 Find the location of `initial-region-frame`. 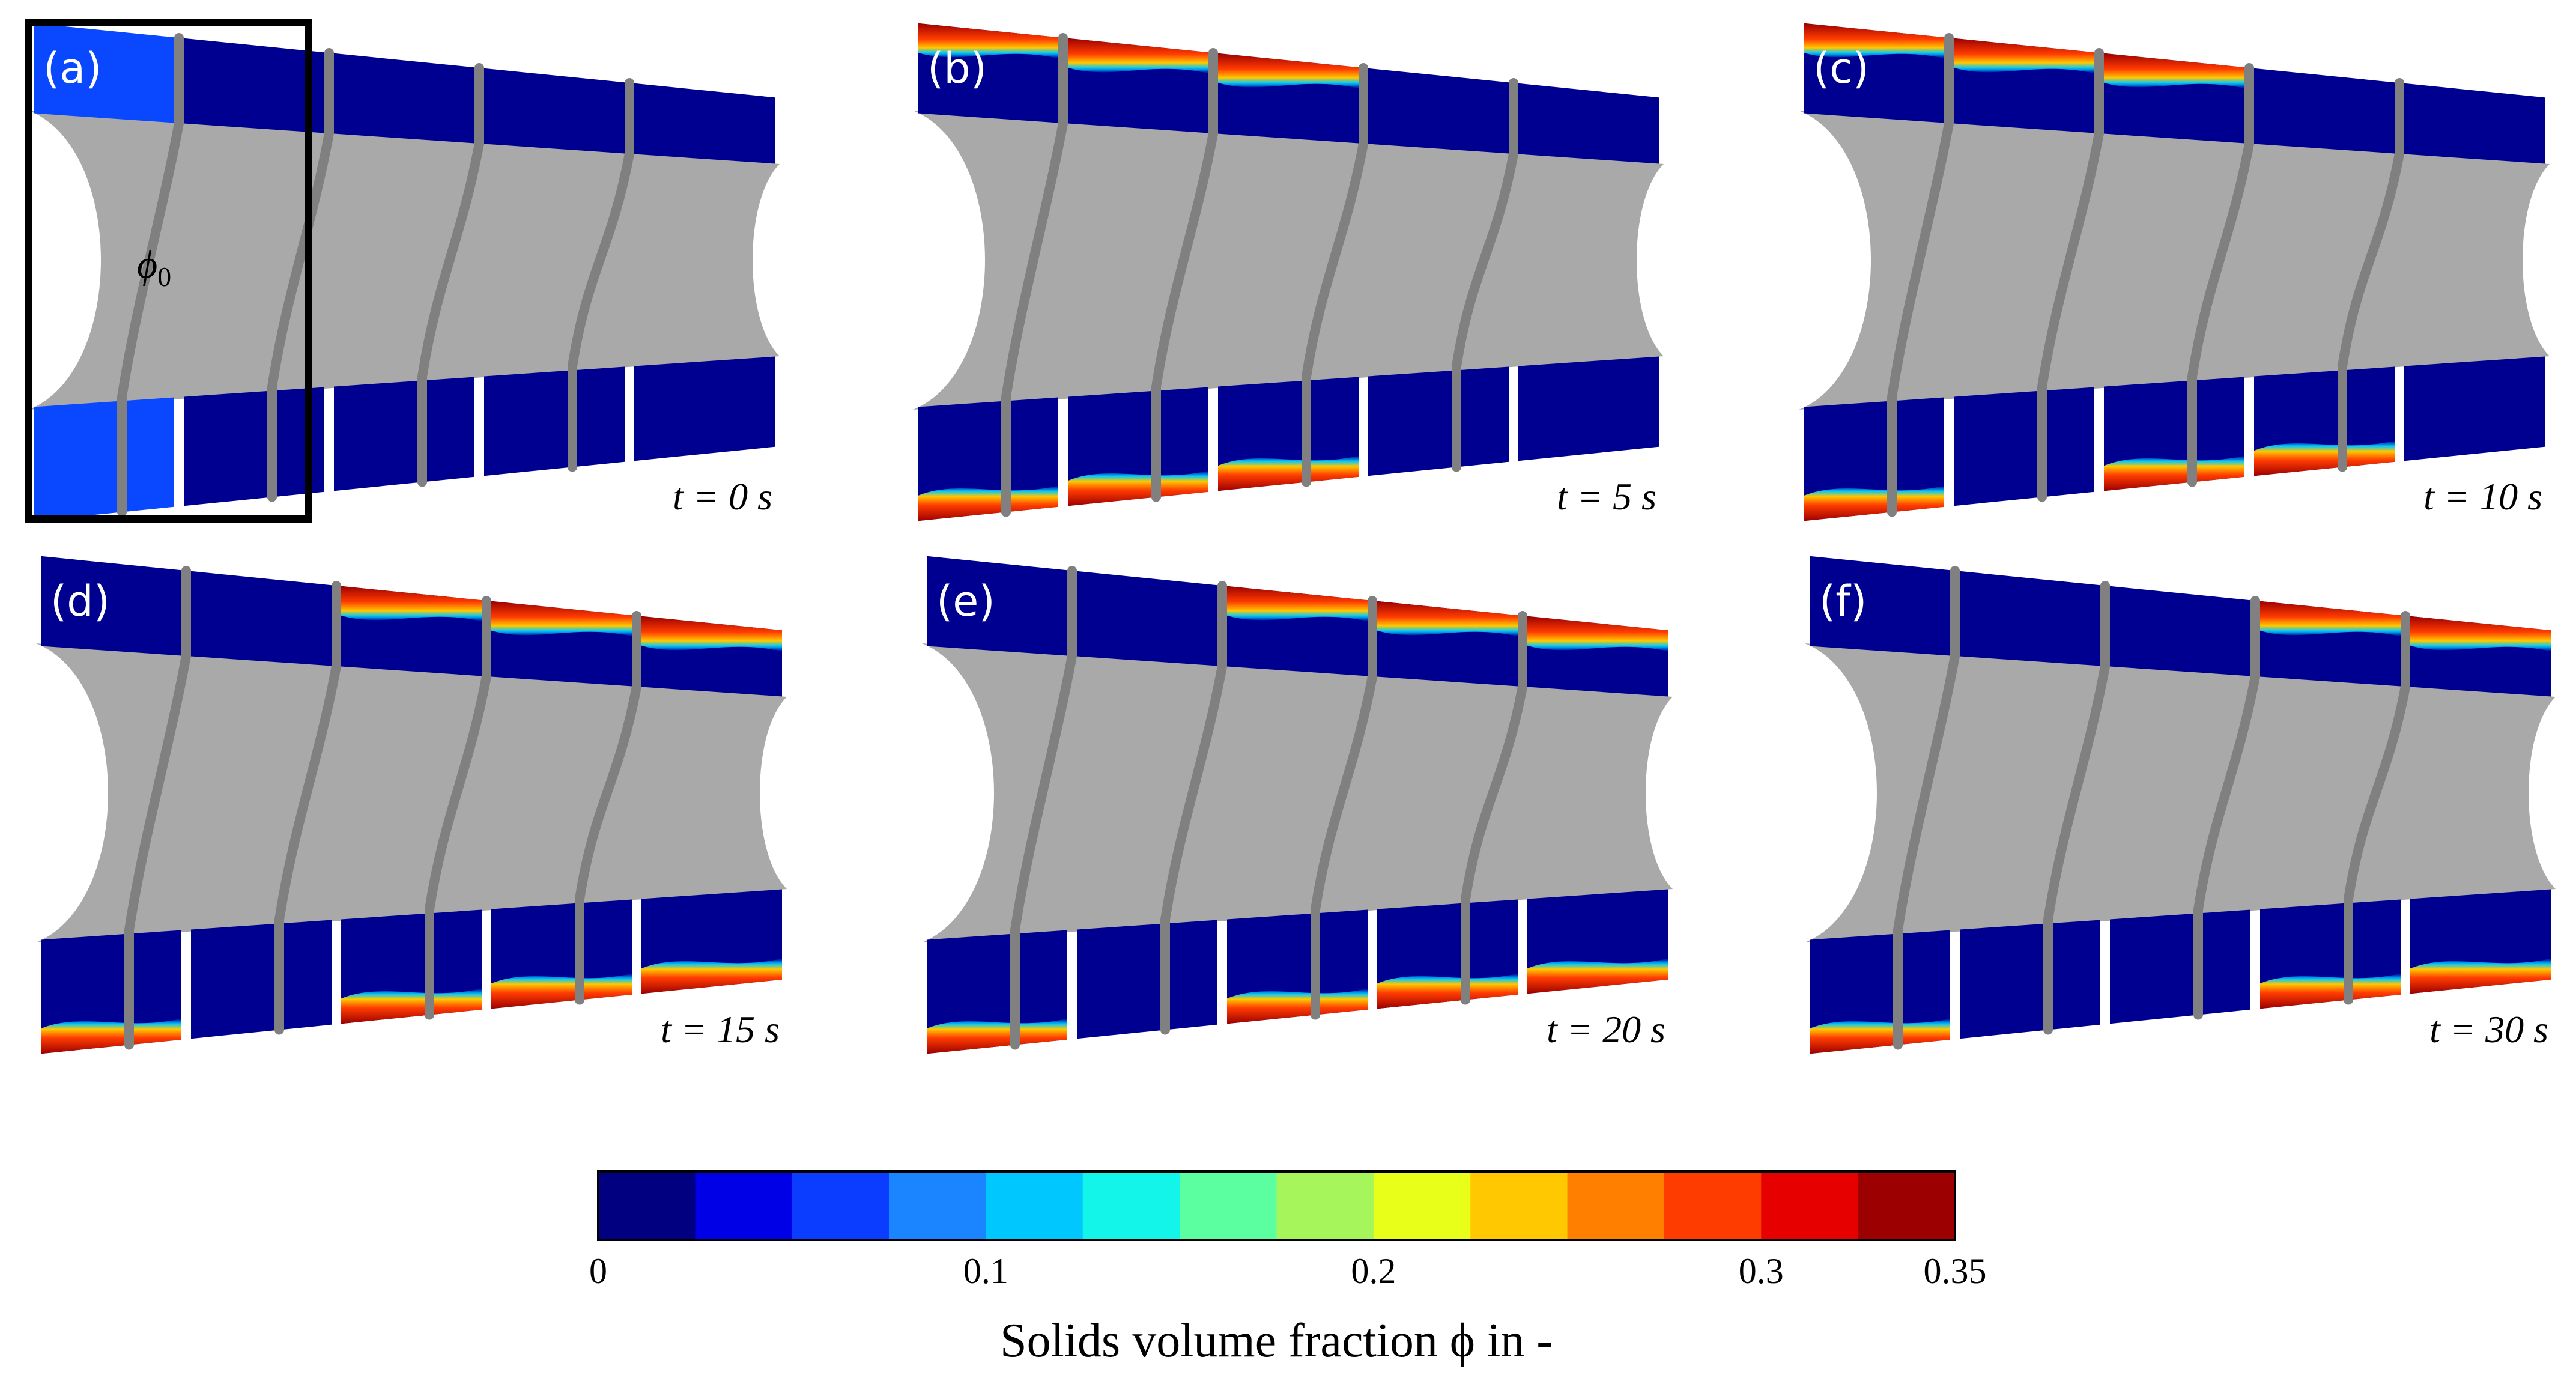

initial-region-frame is located at coordinates (168, 271).